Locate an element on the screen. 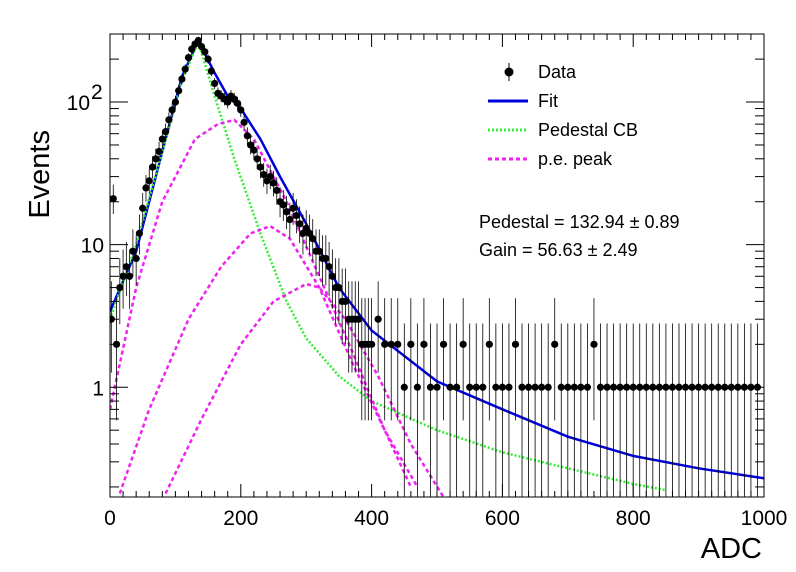 The image size is (796, 572). x-tick-label: 200 is located at coordinates (240, 518).